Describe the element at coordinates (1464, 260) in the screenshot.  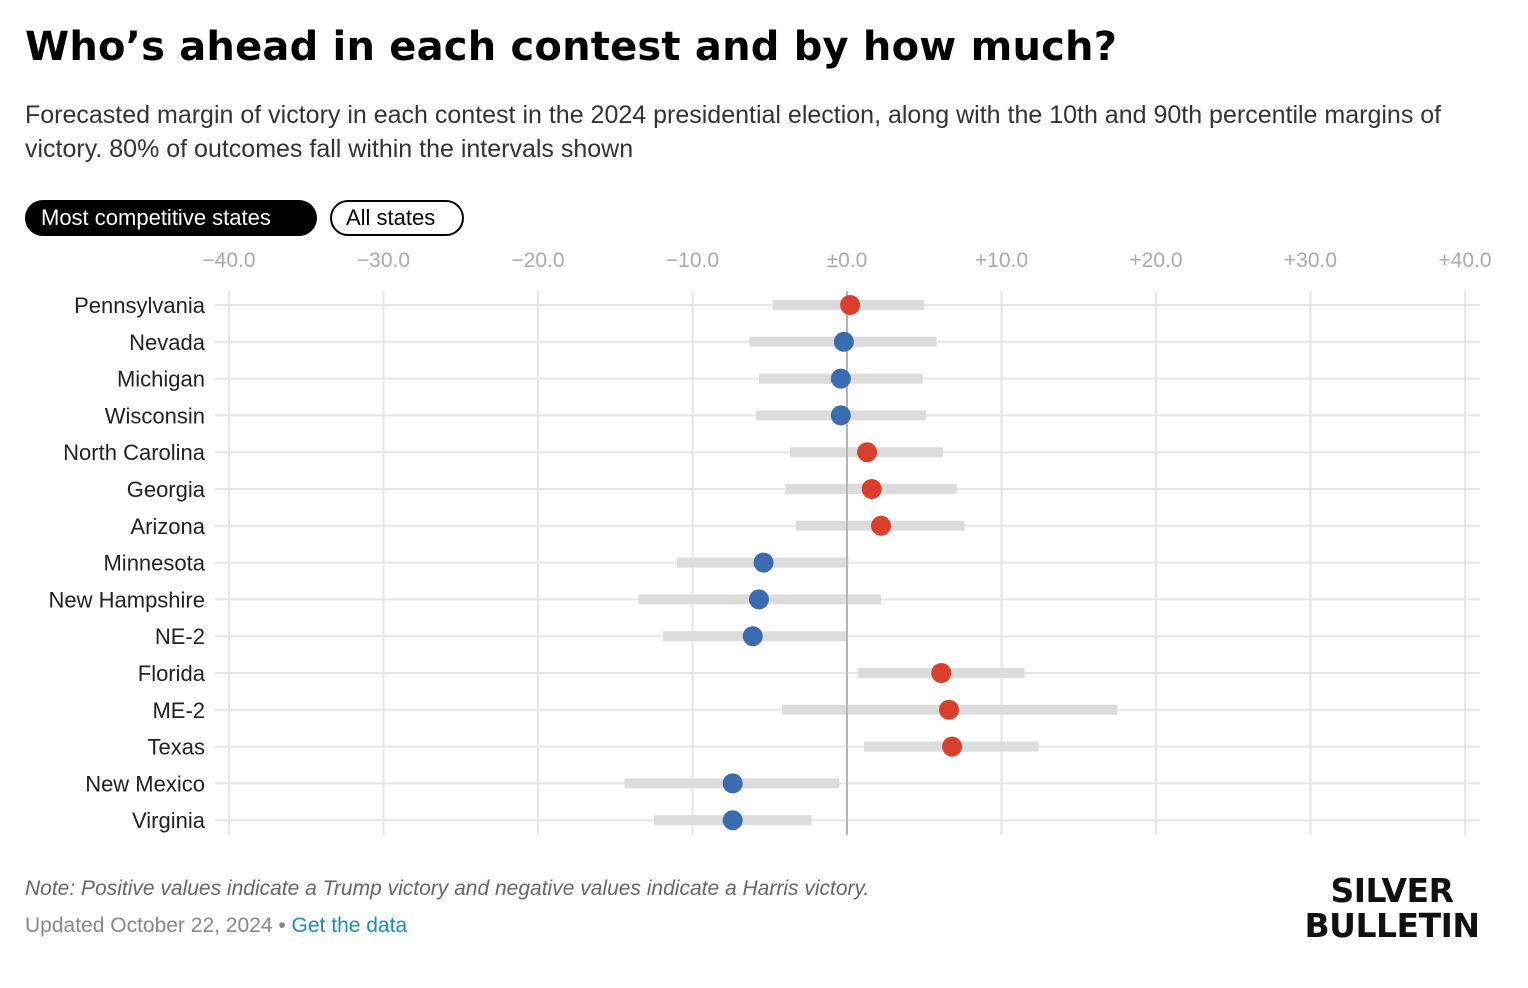
I see `x-tick-label: +40.0` at that location.